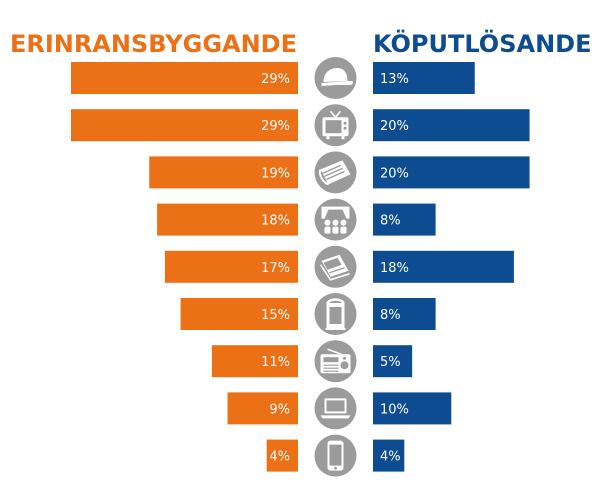 This screenshot has height=502, width=595. I want to click on left-bar-label: 15%, so click(275, 315).